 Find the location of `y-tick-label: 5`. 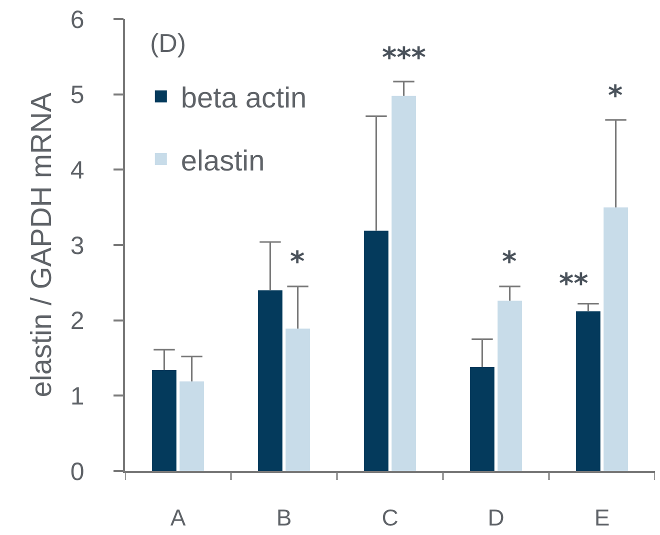

y-tick-label: 5 is located at coordinates (77, 95).